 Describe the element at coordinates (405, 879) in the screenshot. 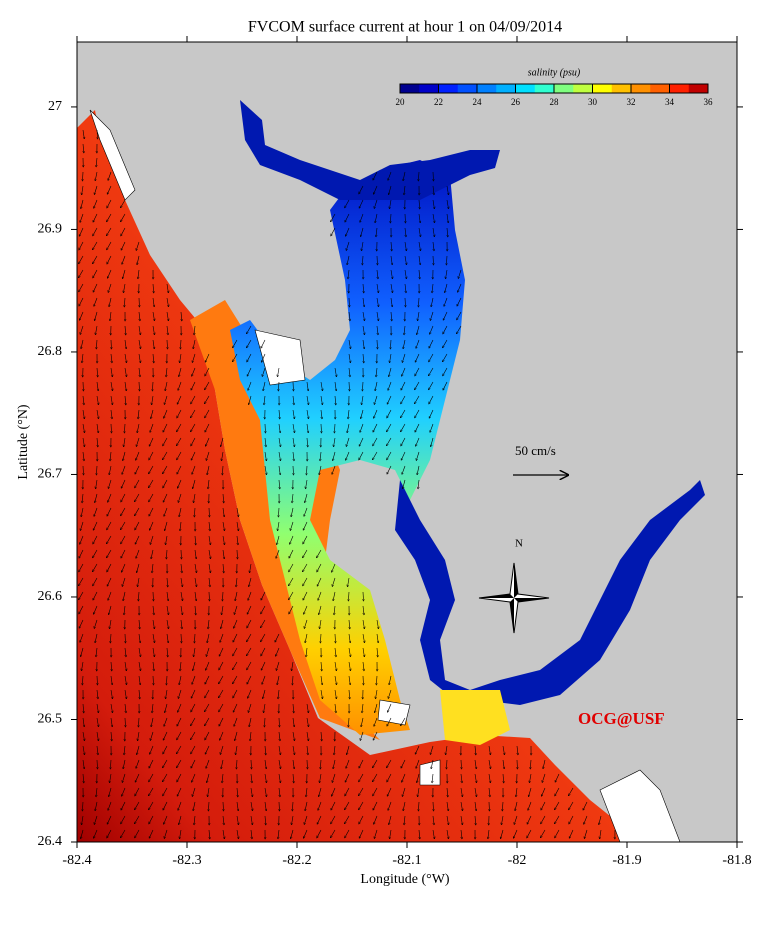

I see `x-axis-label: Longitude (°W)` at that location.